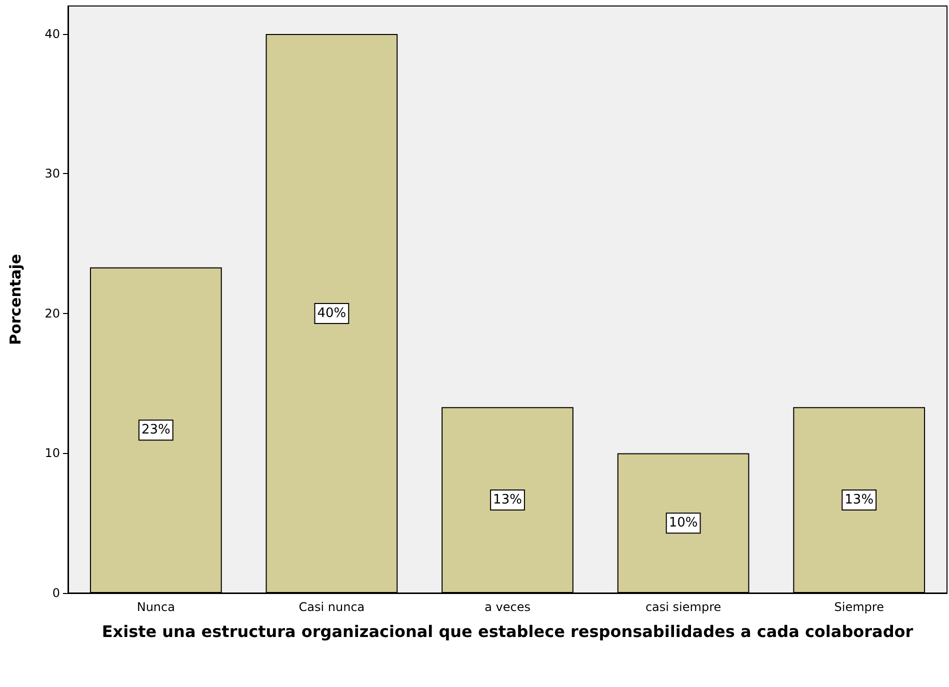  Describe the element at coordinates (52, 173) in the screenshot. I see `y-tick-label: 30` at that location.